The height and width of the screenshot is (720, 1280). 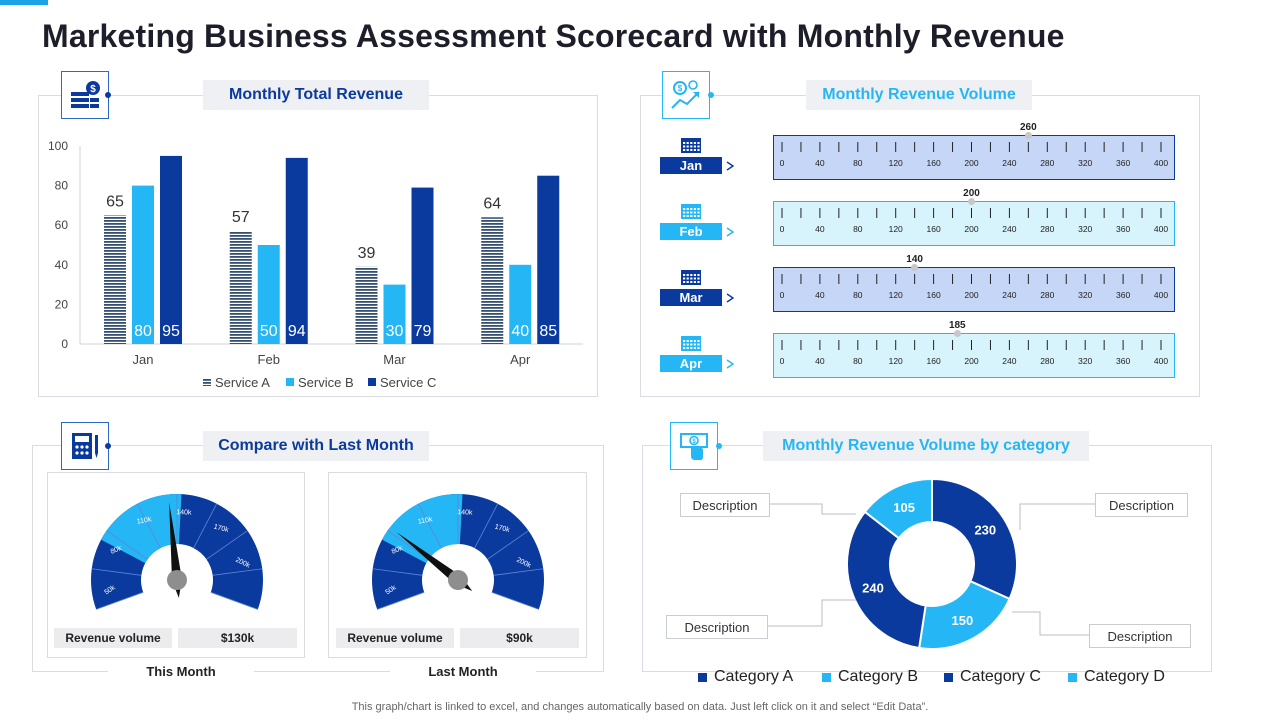 I want to click on ruler-tick-label: 240, so click(x=1009, y=229).